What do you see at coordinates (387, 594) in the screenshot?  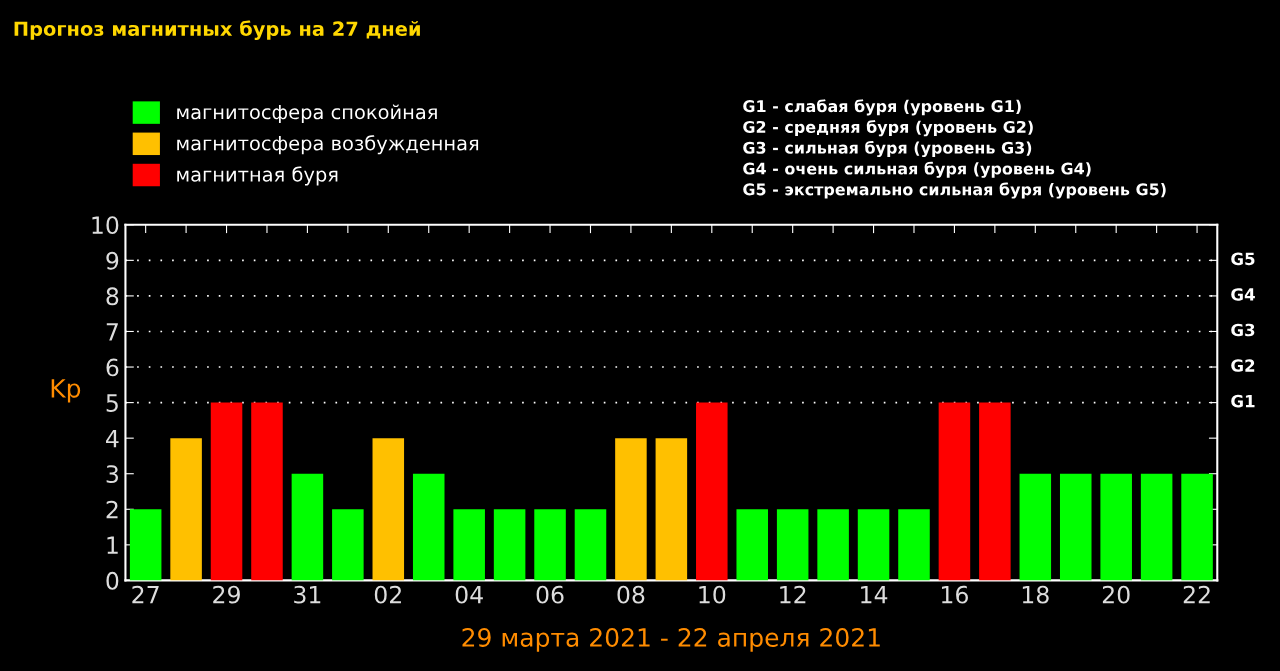 I see `x-tick-label: 02` at bounding box center [387, 594].